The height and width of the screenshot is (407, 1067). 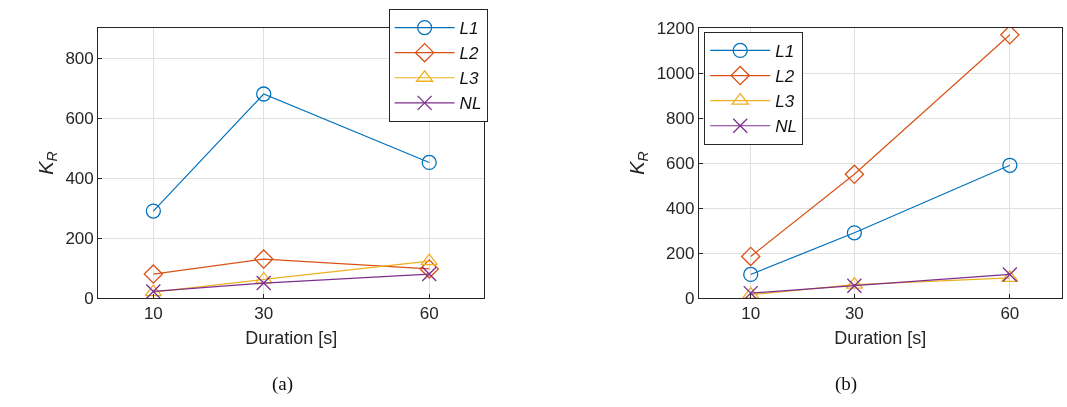 I want to click on text: (b), so click(x=846, y=384).